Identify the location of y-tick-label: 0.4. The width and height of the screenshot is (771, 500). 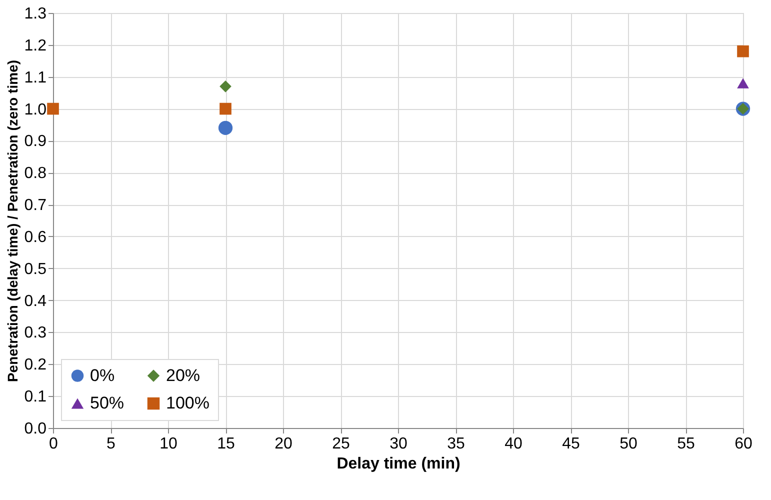
(35, 301).